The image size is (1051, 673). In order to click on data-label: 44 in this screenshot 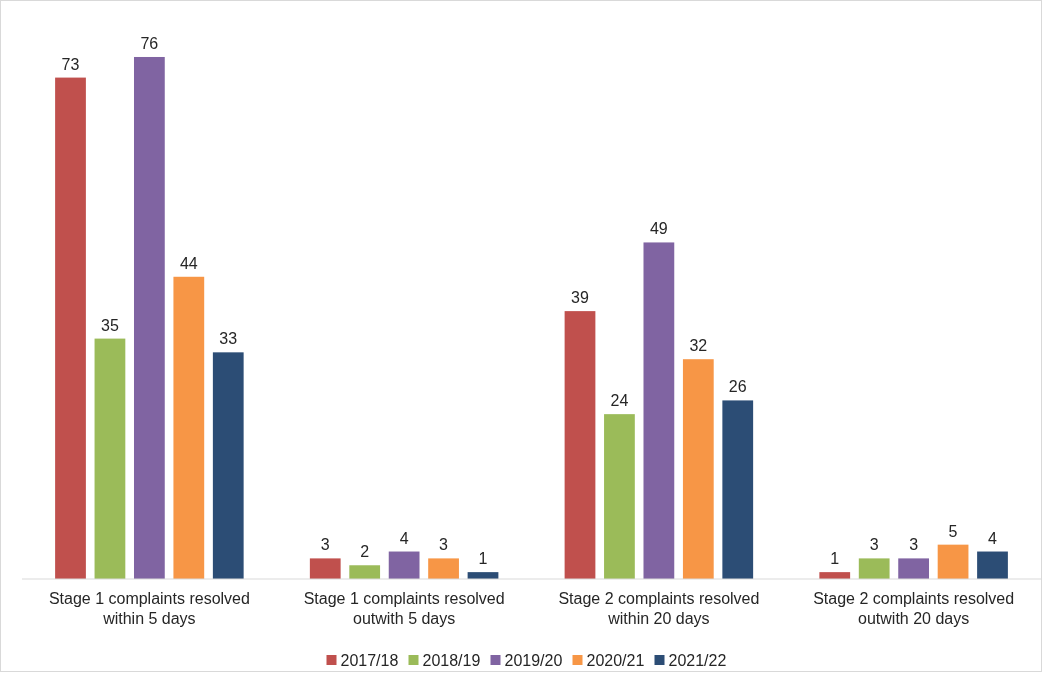, I will do `click(188, 263)`.